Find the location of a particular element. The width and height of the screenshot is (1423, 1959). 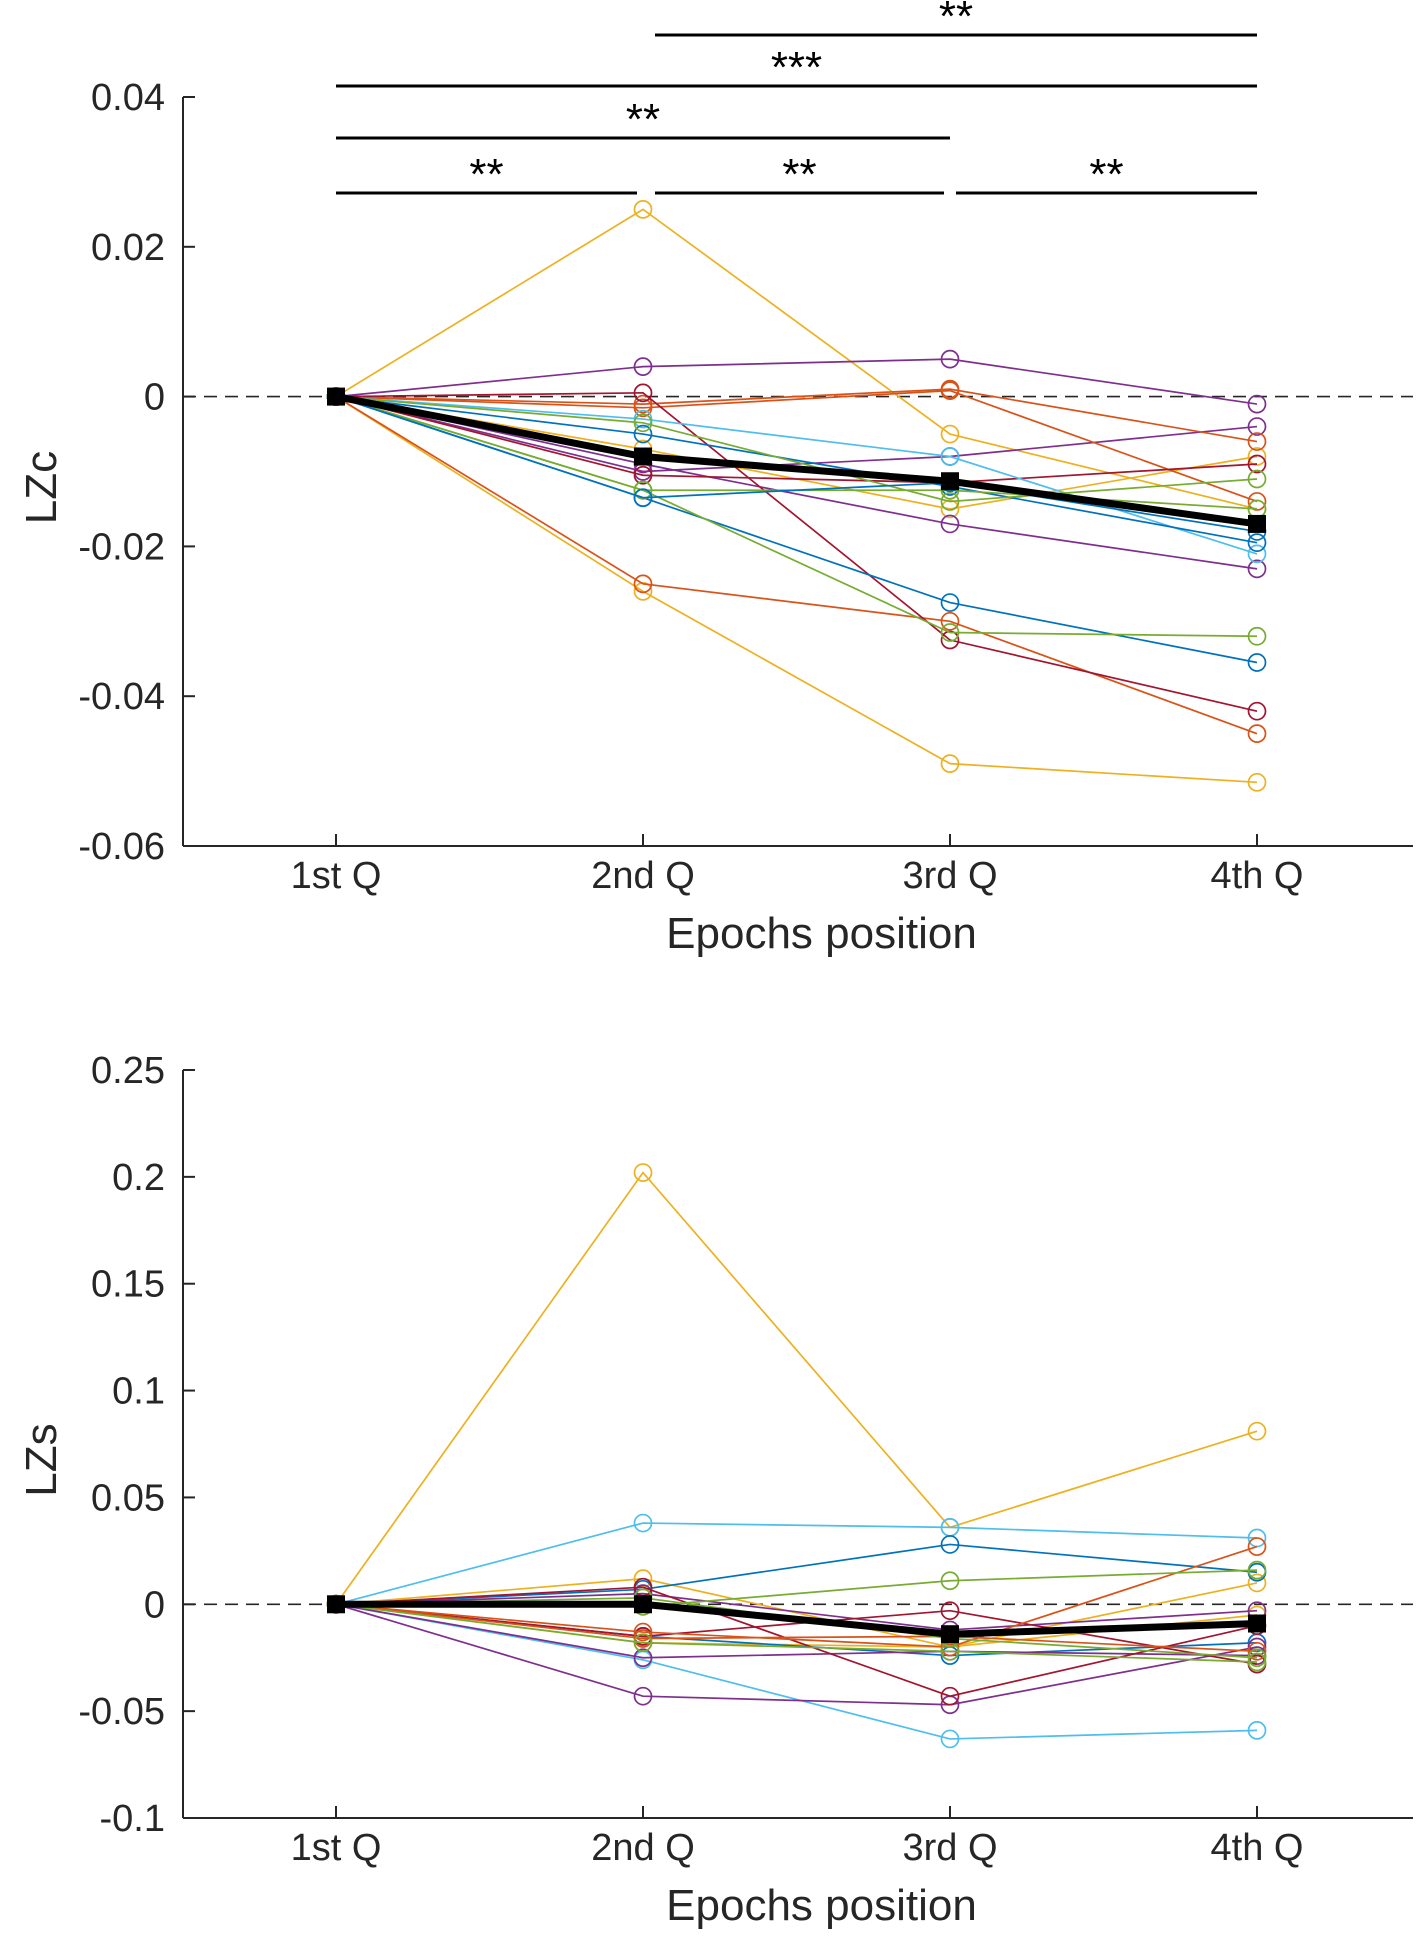

y-tick-label: 0.02 is located at coordinates (128, 248).